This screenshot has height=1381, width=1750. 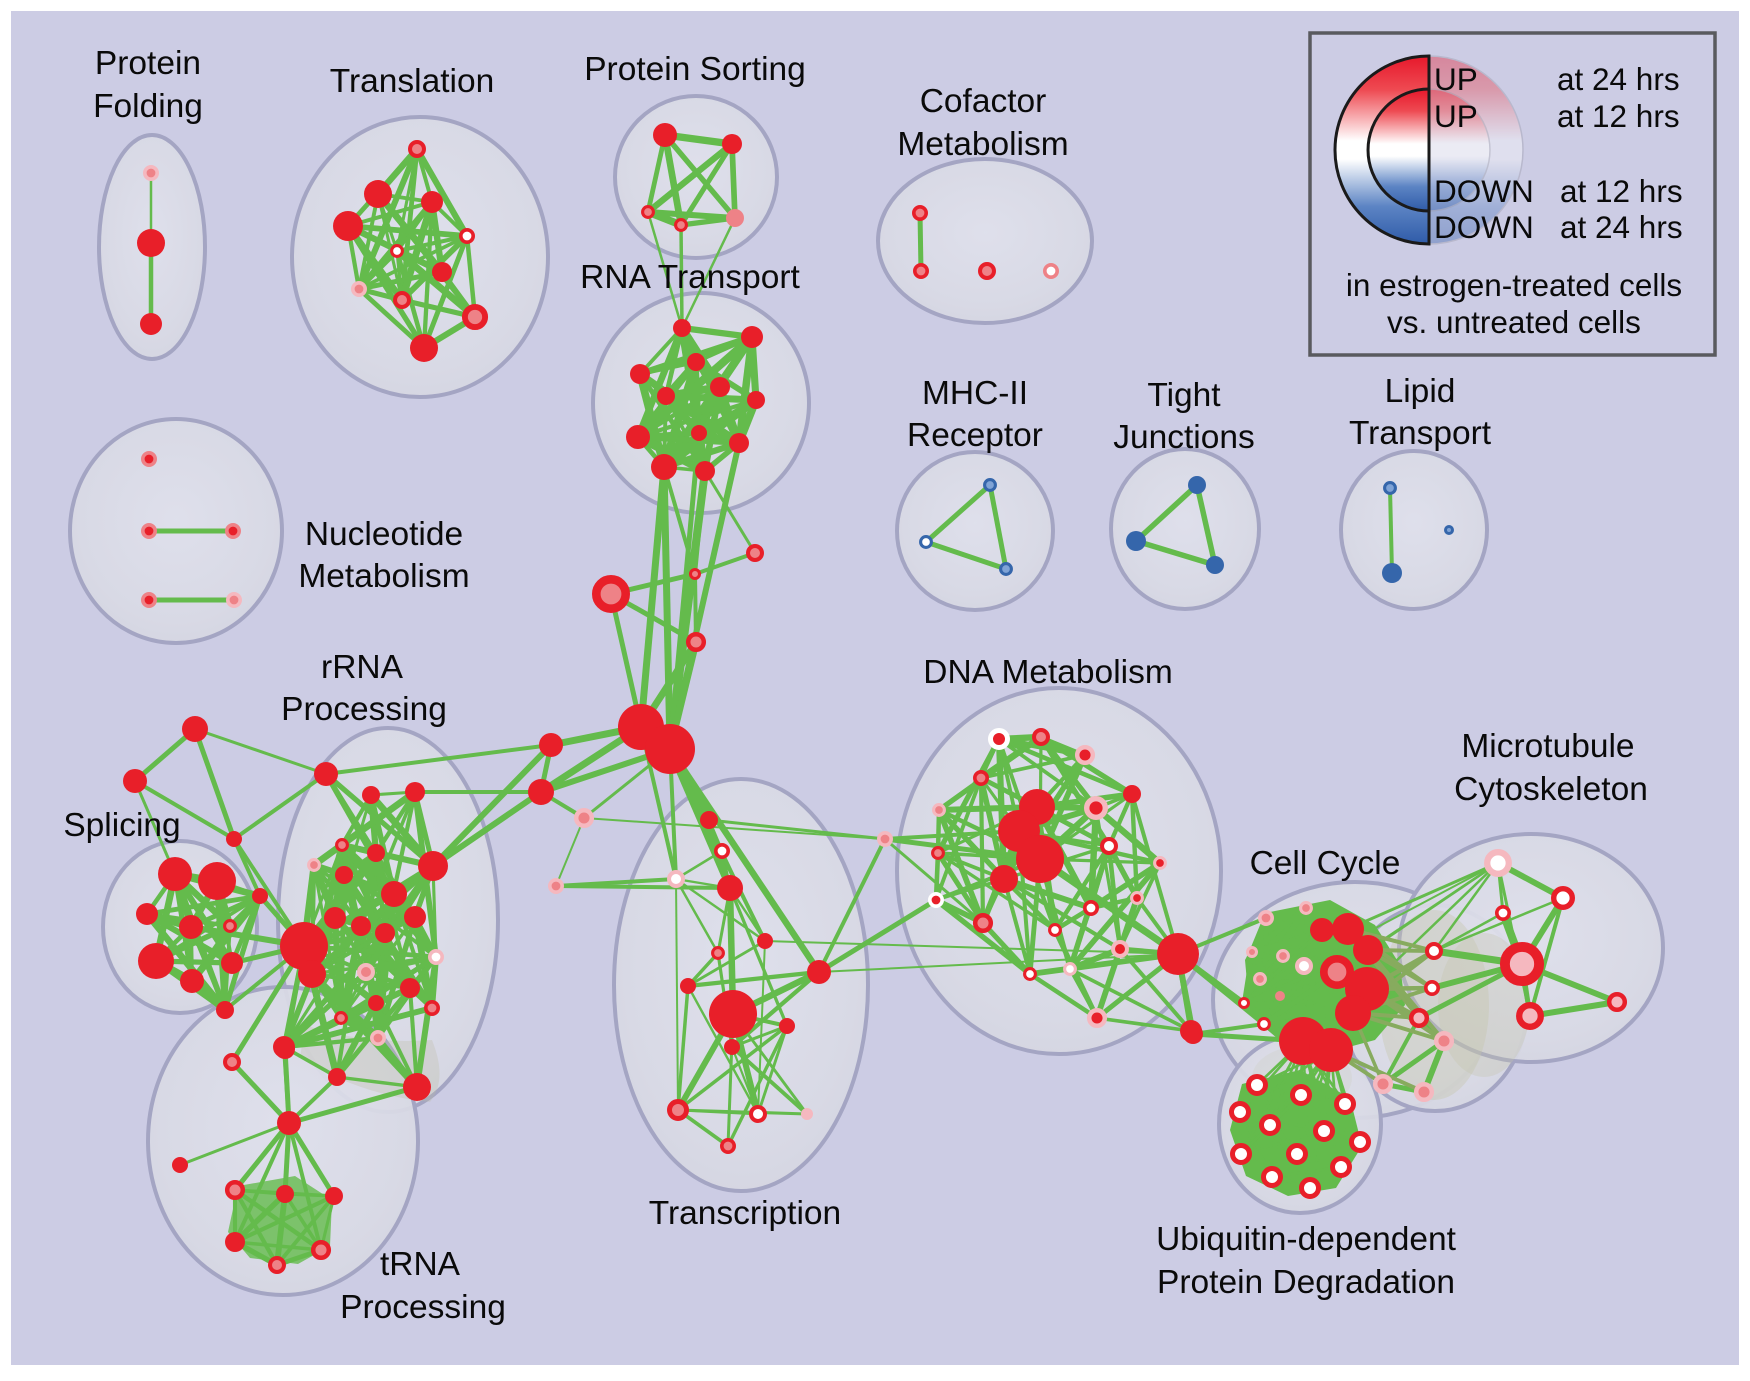 What do you see at coordinates (362, 667) in the screenshot?
I see `svg-text: rRNA` at bounding box center [362, 667].